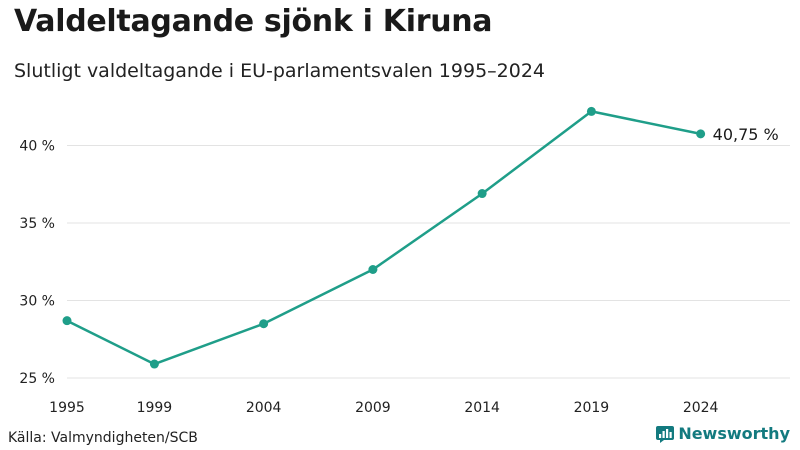 The height and width of the screenshot is (450, 800). What do you see at coordinates (37, 147) in the screenshot?
I see `y-tick-label: 40 %` at bounding box center [37, 147].